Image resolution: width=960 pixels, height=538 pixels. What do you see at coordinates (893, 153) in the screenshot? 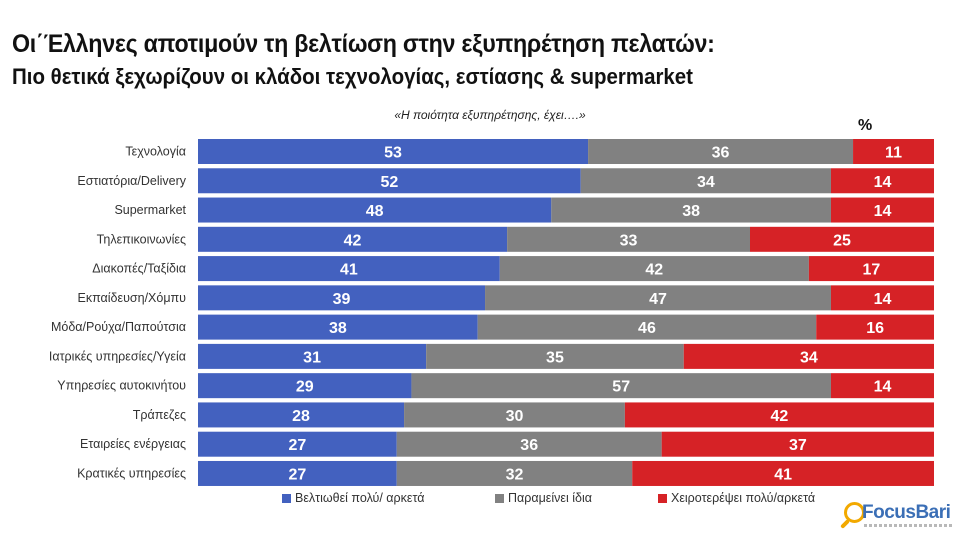
I see `data-label-worse: 11` at bounding box center [893, 153].